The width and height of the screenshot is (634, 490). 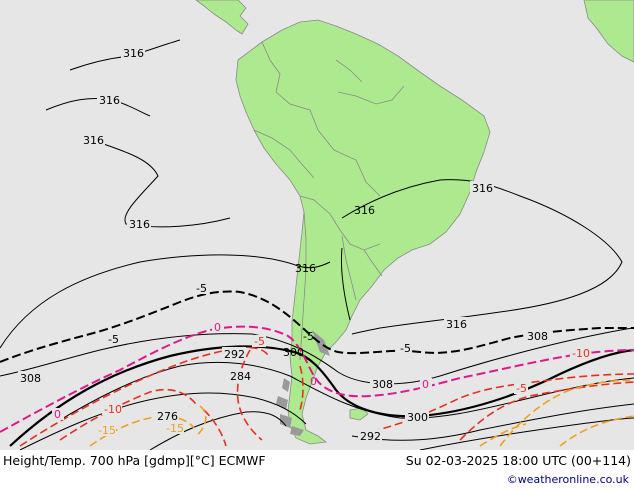 What do you see at coordinates (240, 376) in the screenshot?
I see `height-label: 284` at bounding box center [240, 376].